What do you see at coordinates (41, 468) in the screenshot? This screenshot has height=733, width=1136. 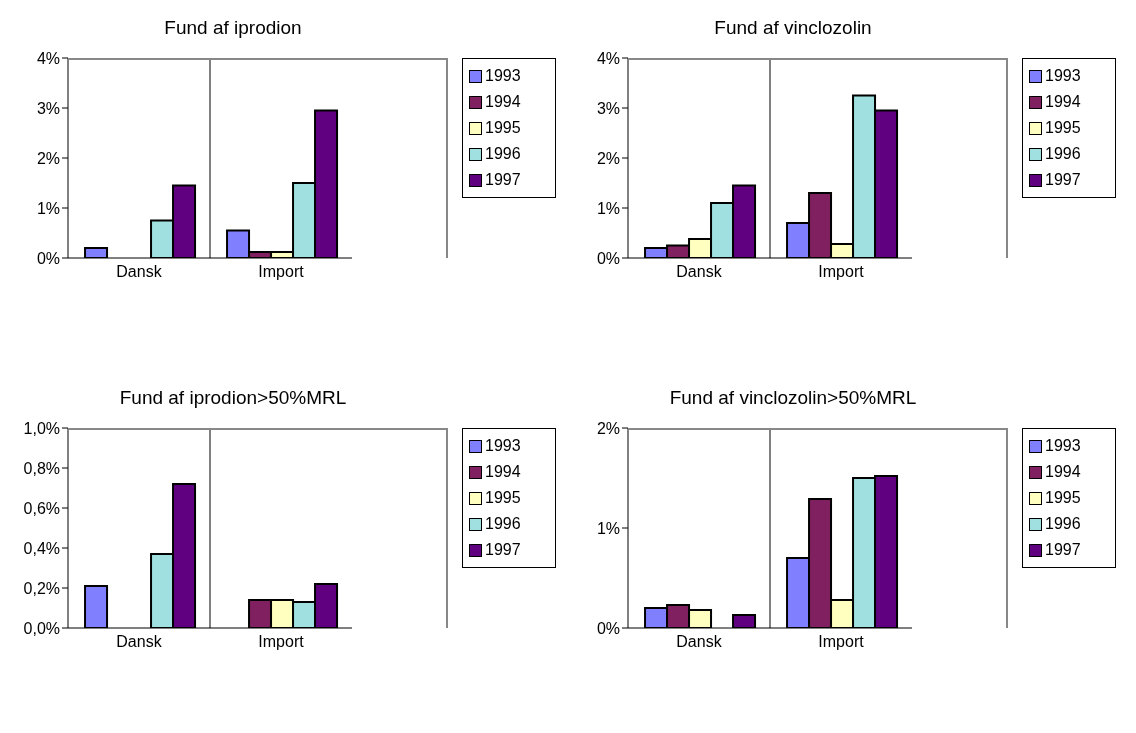 I see `y-tick-label: 0,8%` at bounding box center [41, 468].